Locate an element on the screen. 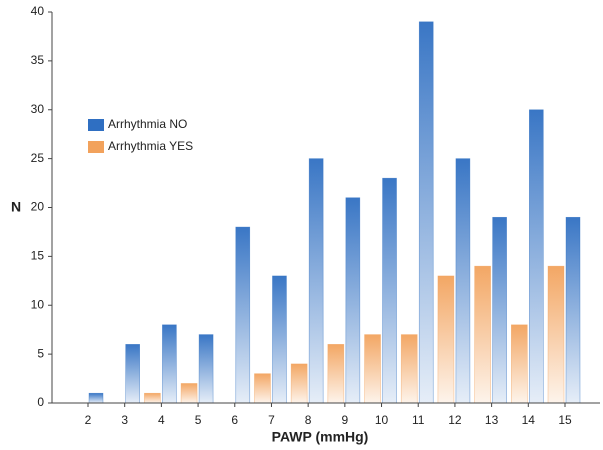 The image size is (603, 450). x-tick-label: 5 is located at coordinates (198, 420).